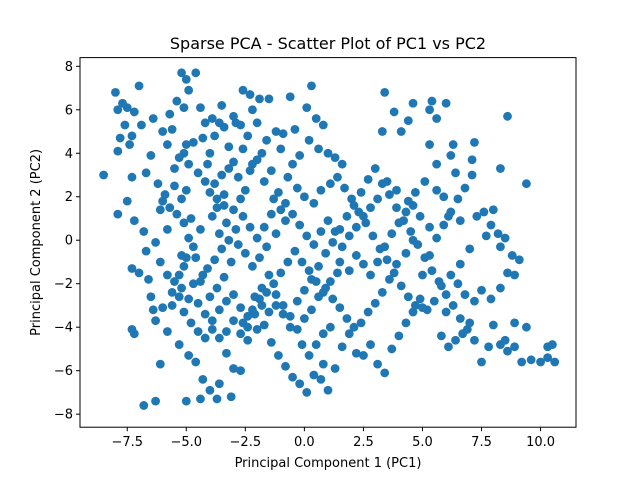  What do you see at coordinates (69, 67) in the screenshot?
I see `y-tick-label: 8` at bounding box center [69, 67].